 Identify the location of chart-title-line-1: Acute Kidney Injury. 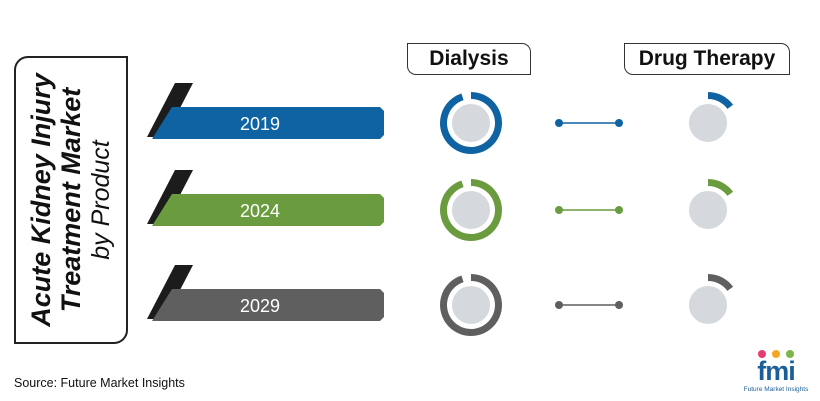
(41, 200).